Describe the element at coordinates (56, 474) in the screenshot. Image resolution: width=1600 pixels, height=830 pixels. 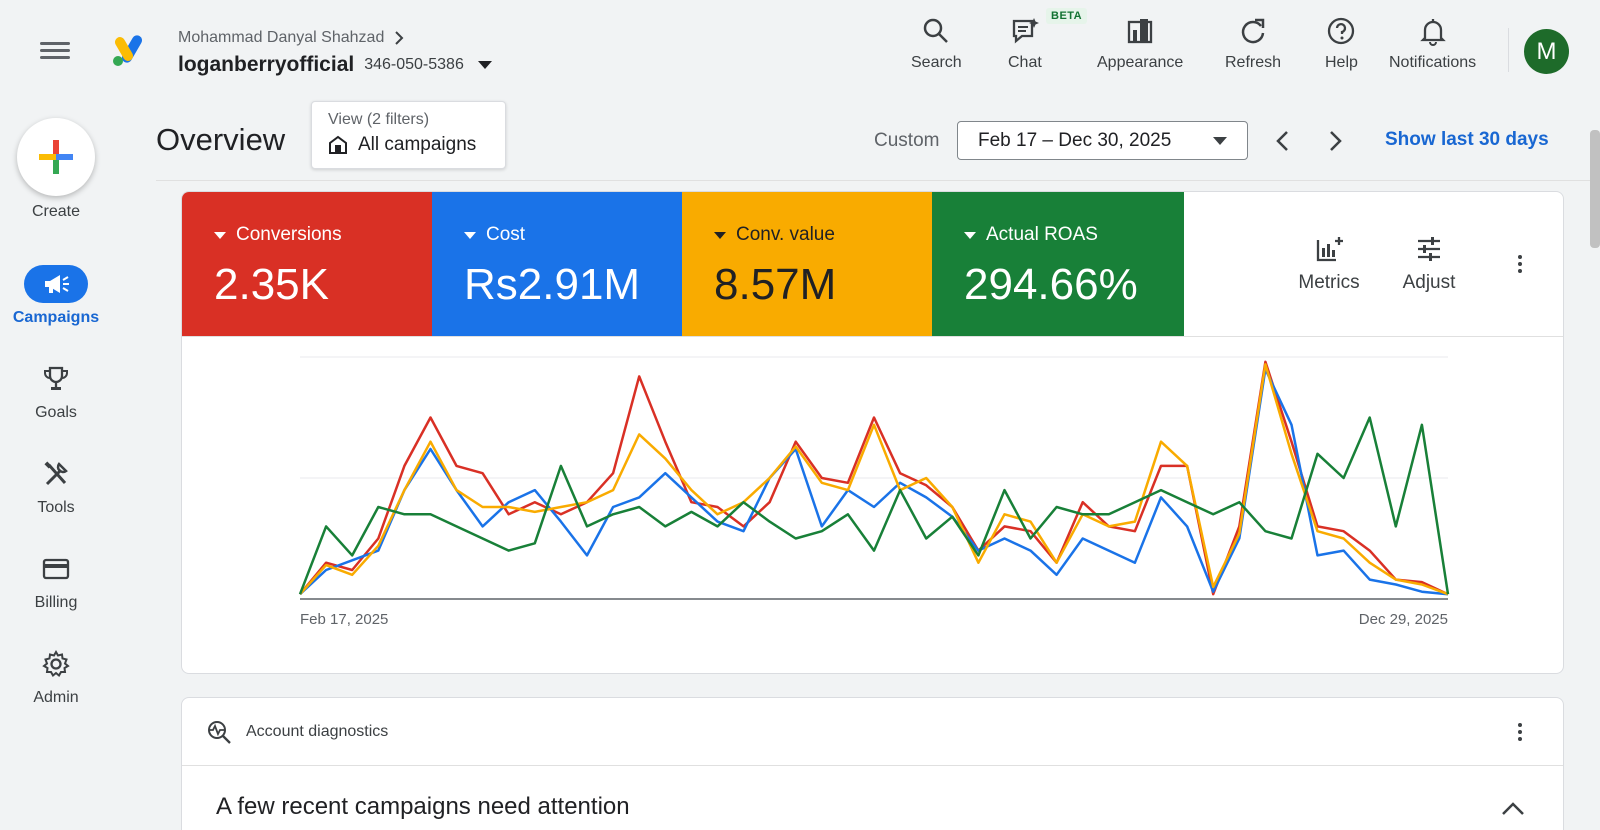
I see `tools-icon` at that location.